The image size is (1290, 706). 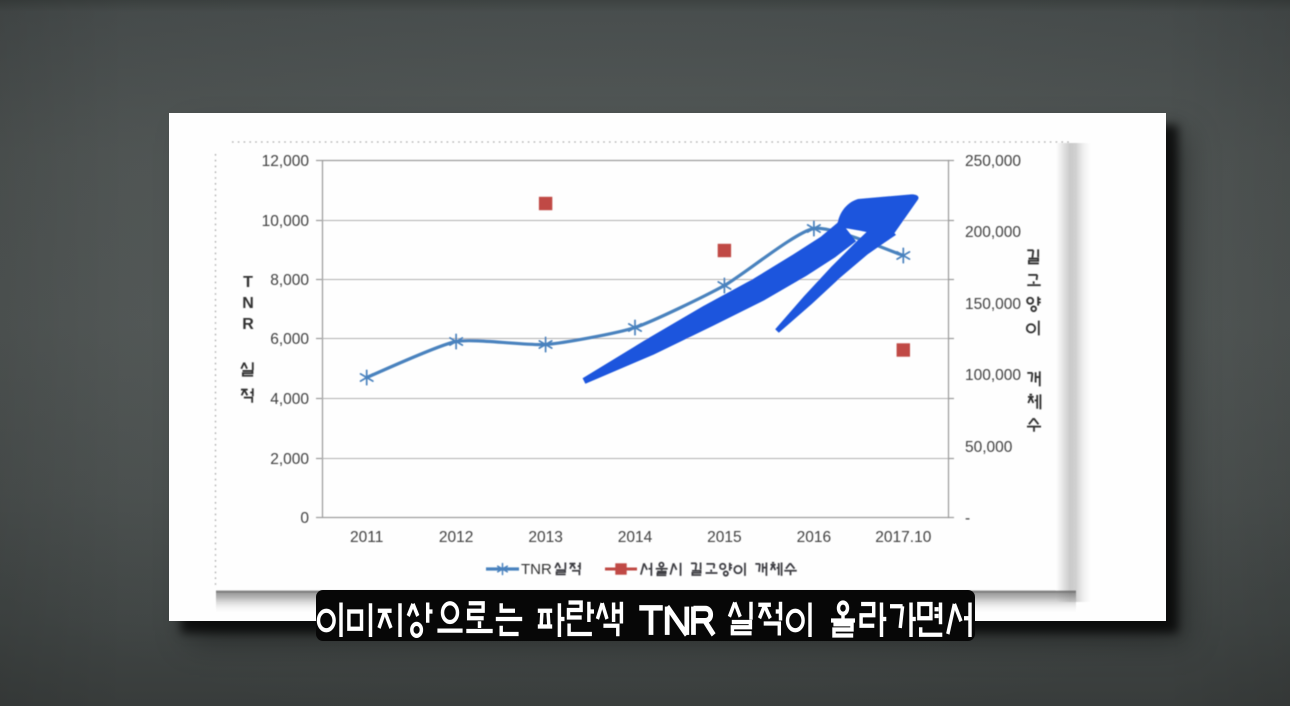 What do you see at coordinates (456, 537) in the screenshot?
I see `svg-text: 2012` at bounding box center [456, 537].